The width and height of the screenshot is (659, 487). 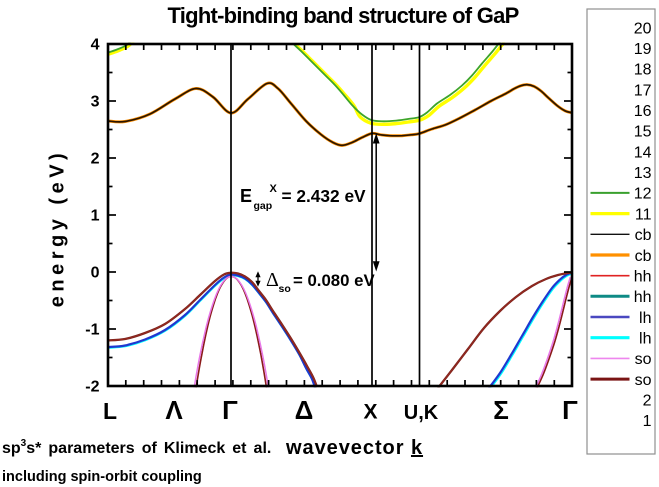 I want to click on svg-text: 3, so click(x=95, y=102).